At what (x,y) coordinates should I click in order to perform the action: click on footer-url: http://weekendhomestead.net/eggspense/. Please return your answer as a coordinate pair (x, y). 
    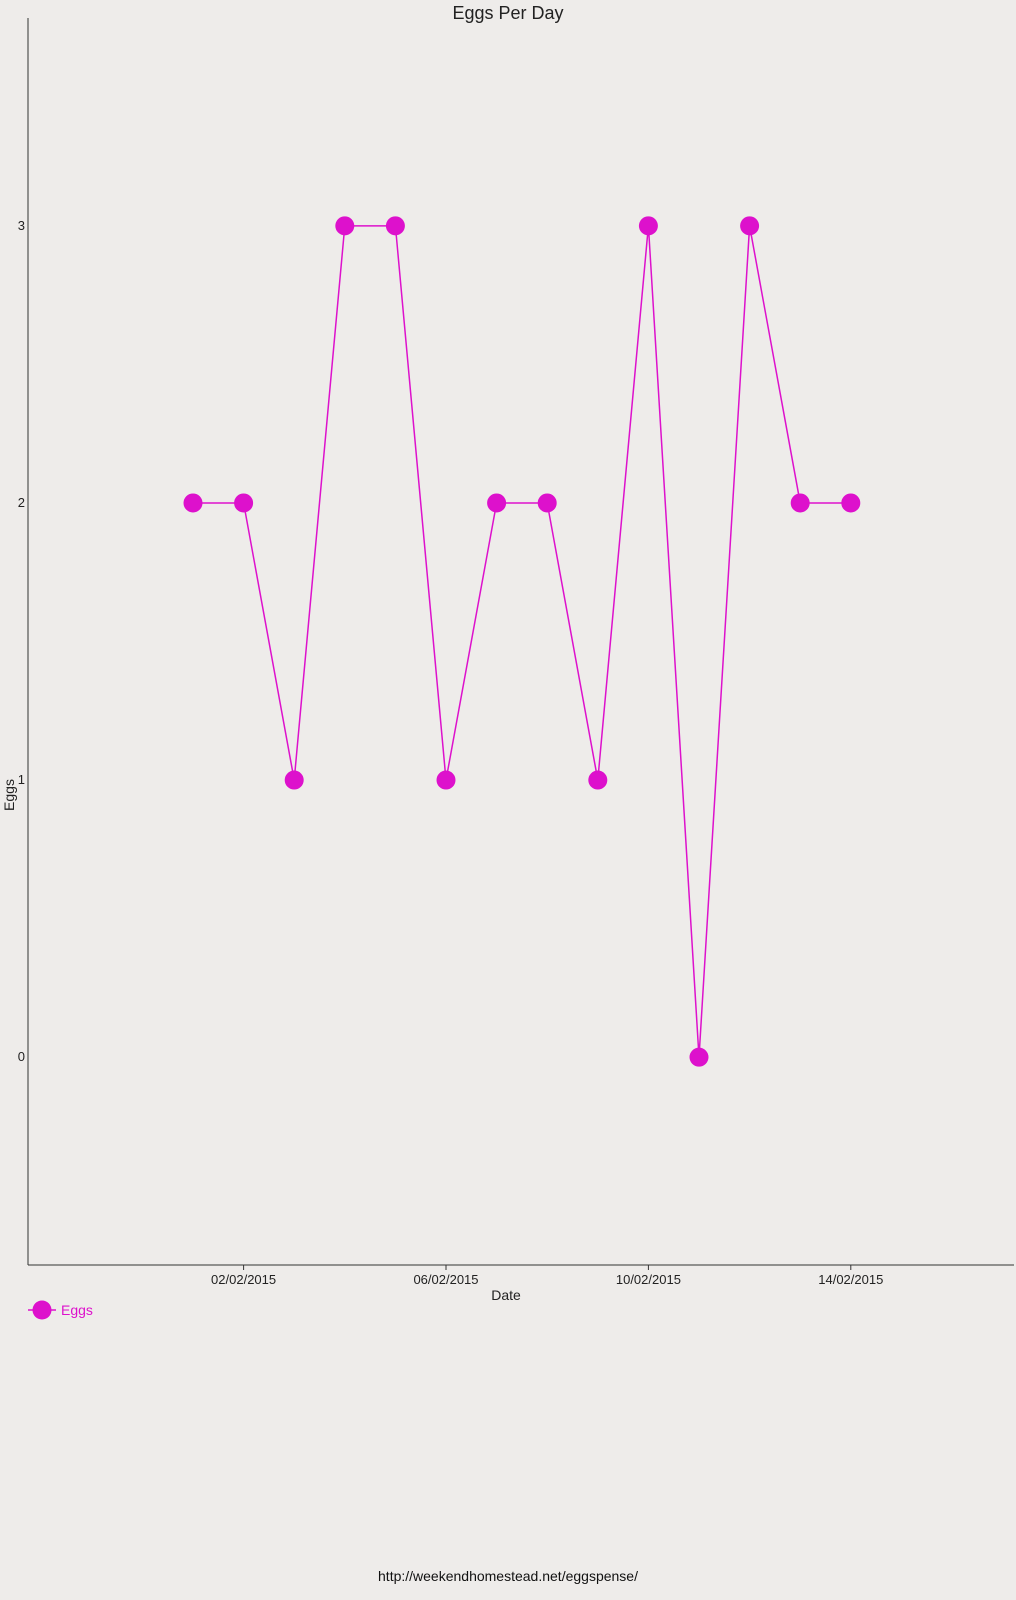
    Looking at the image, I should click on (508, 1576).